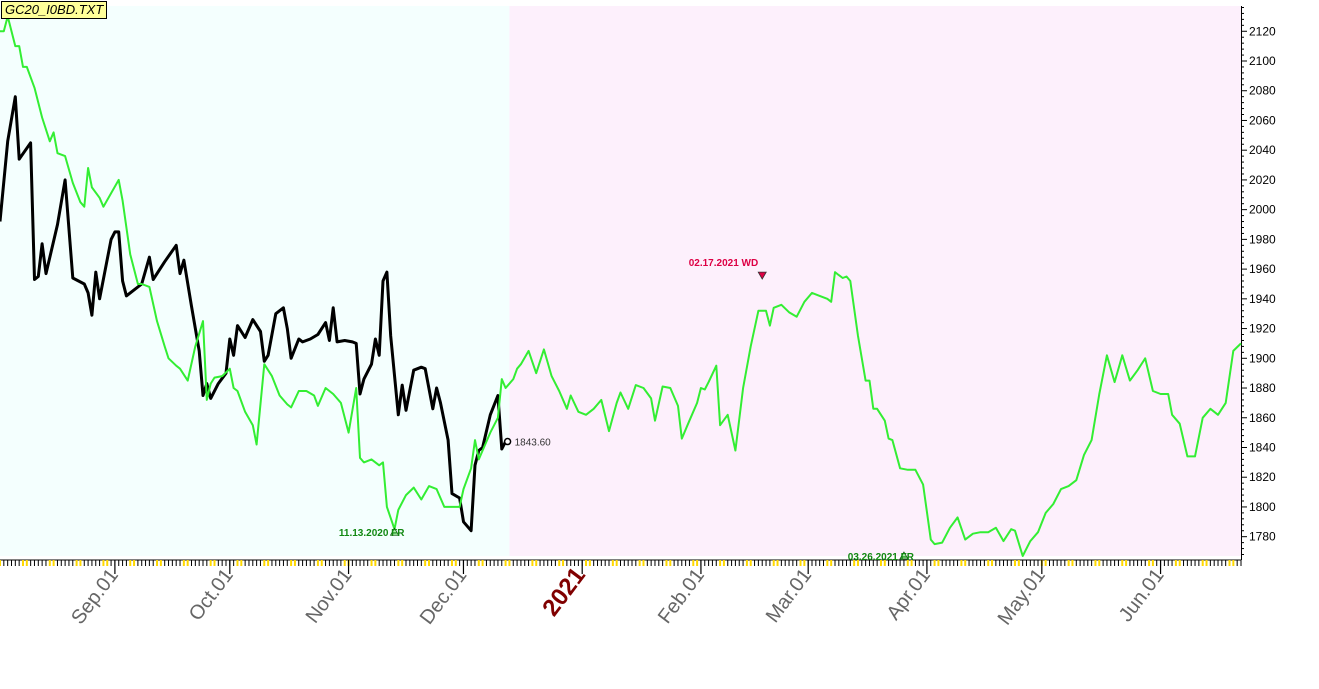 Image resolution: width=1319 pixels, height=689 pixels. Describe the element at coordinates (1262, 537) in the screenshot. I see `y-tick-label: 1780` at that location.